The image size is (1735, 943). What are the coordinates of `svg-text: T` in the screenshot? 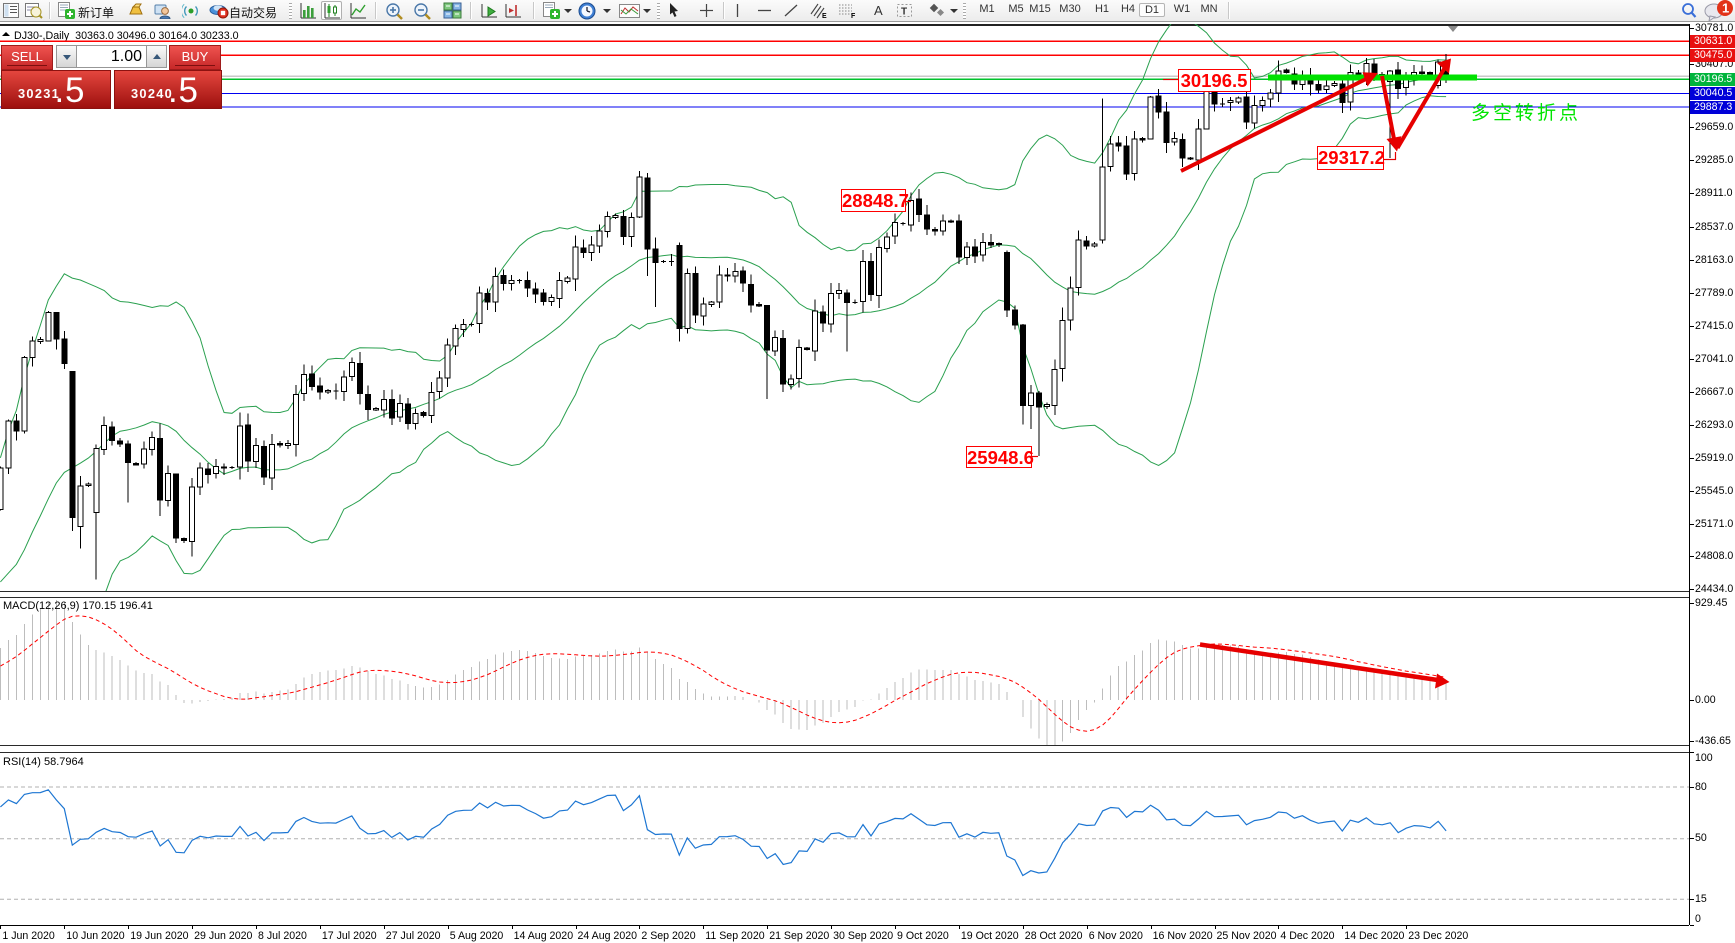 It's located at (904, 12).